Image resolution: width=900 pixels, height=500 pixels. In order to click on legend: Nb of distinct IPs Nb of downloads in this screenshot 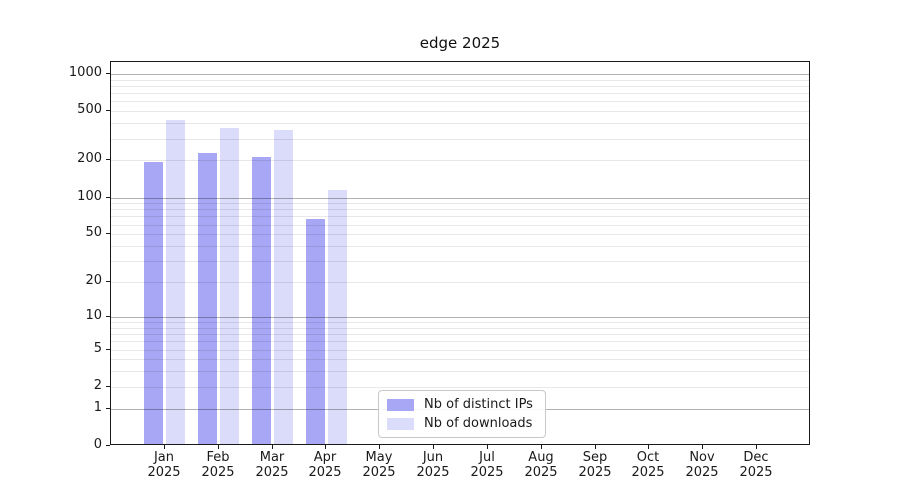, I will do `click(462, 414)`.